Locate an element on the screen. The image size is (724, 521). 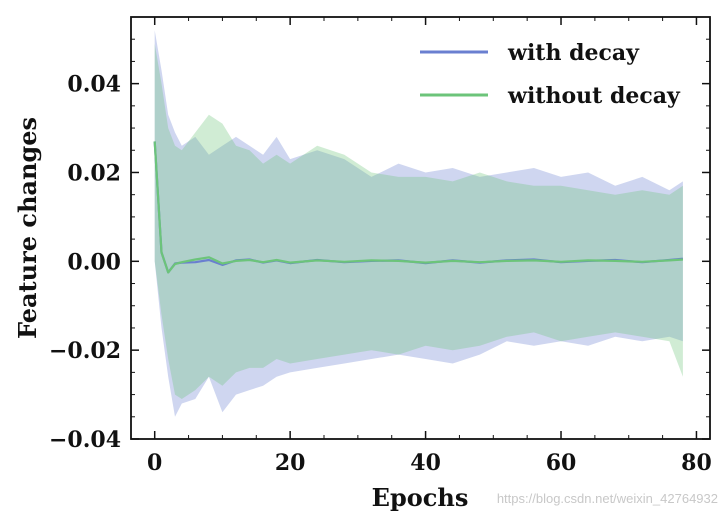
y-tick-label: 0.02 is located at coordinates (94, 173).